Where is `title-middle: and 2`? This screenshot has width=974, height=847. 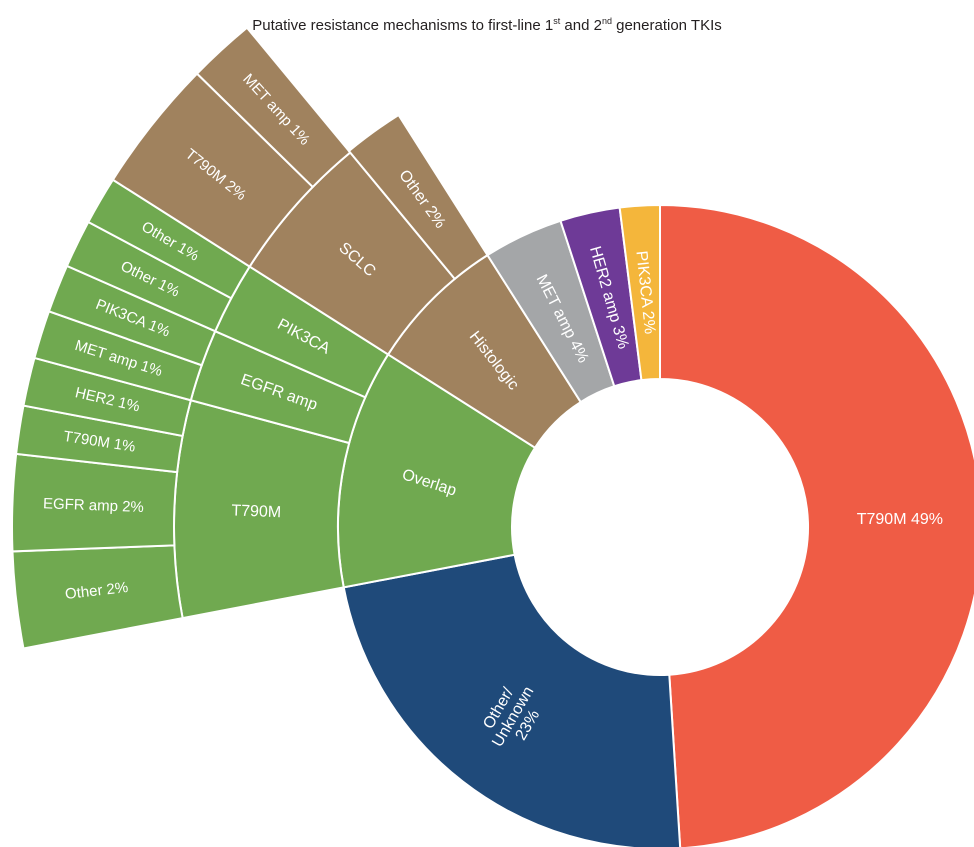 title-middle: and 2 is located at coordinates (581, 25).